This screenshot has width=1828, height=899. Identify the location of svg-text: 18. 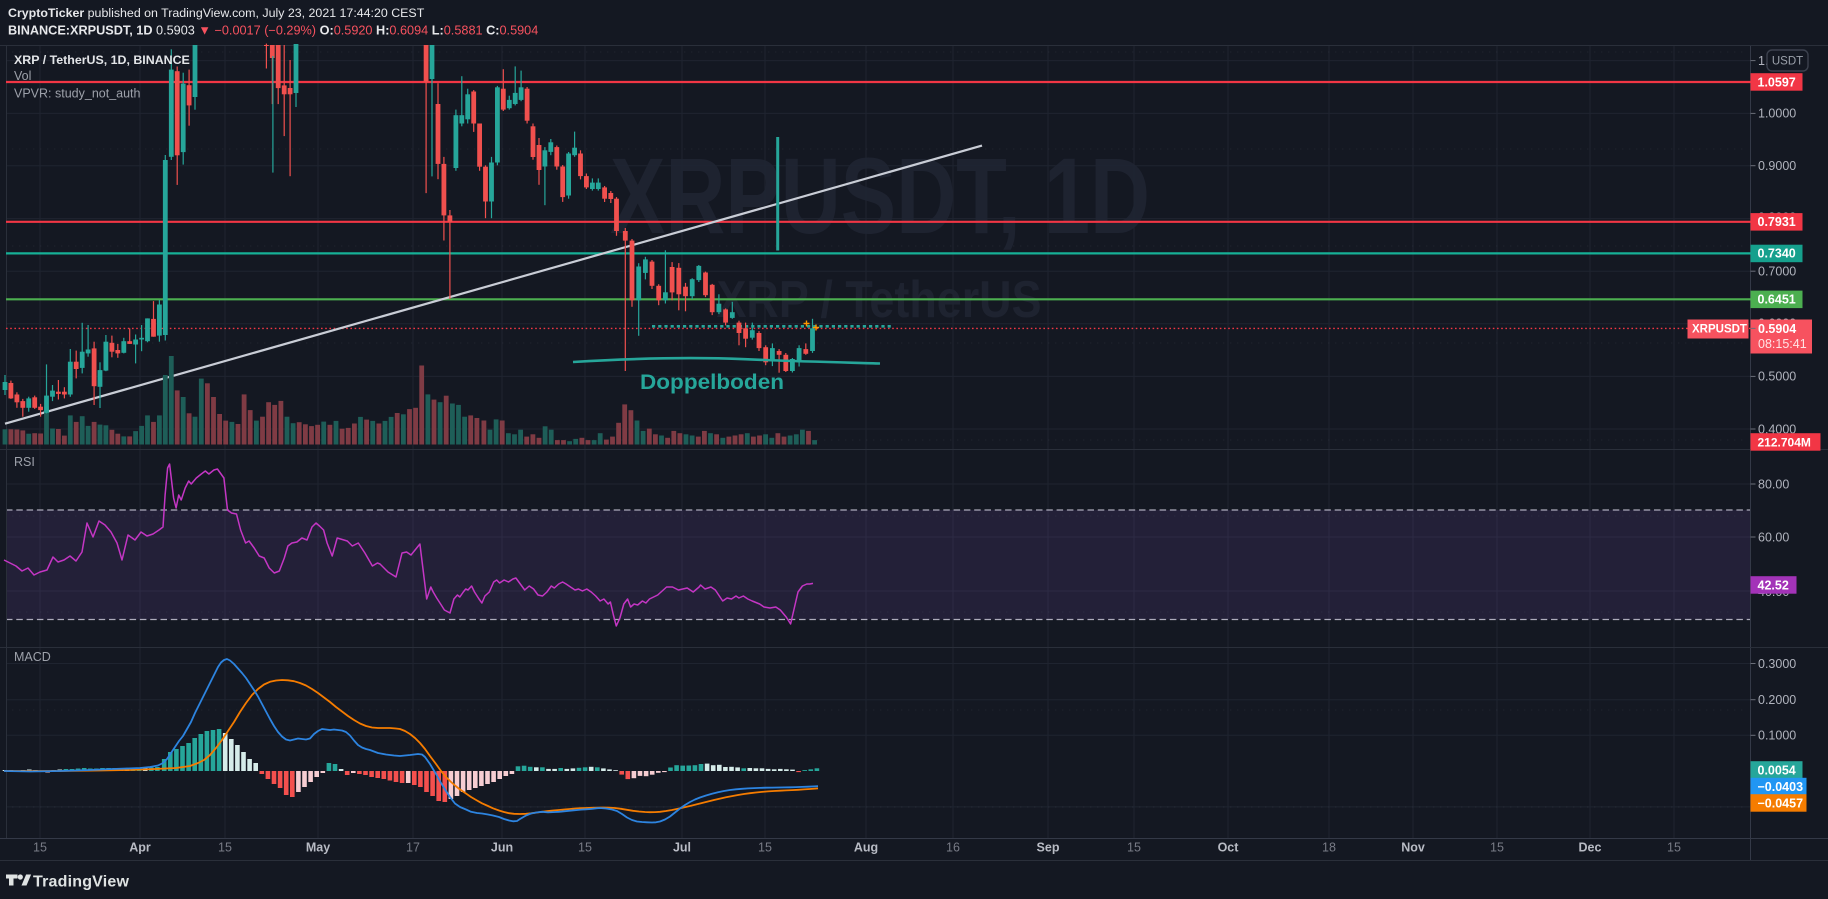
(1329, 848).